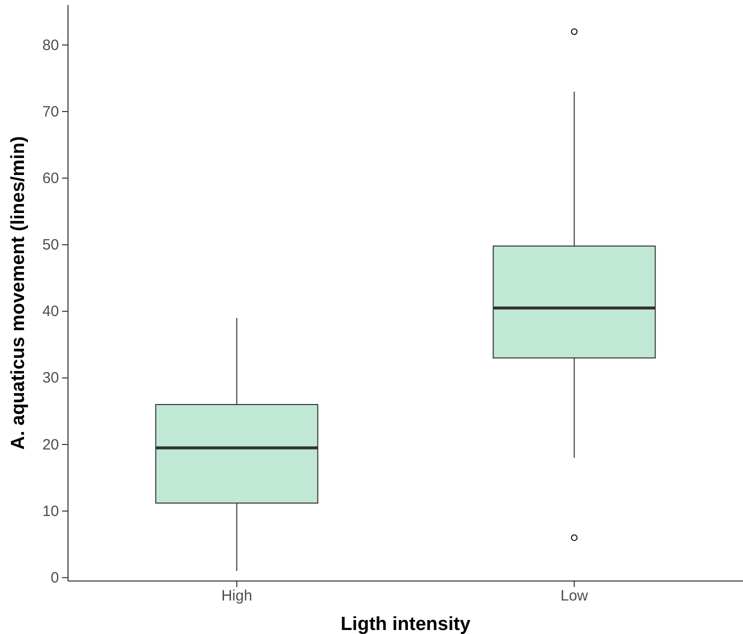  Describe the element at coordinates (236, 596) in the screenshot. I see `x-tick-label: High` at that location.